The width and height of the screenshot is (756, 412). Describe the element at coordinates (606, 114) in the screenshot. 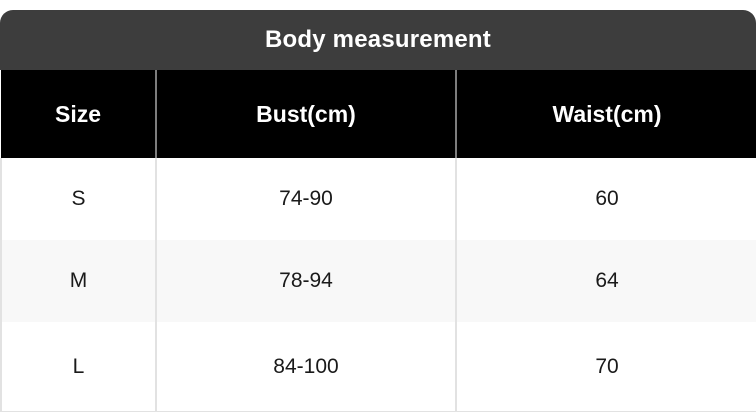

I see `column-header-waist: Waist(cm)` at that location.